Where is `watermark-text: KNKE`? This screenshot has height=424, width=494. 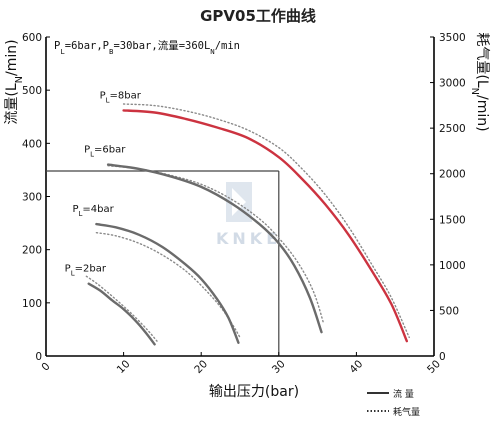 watermark-text: KNKE is located at coordinates (248, 238).